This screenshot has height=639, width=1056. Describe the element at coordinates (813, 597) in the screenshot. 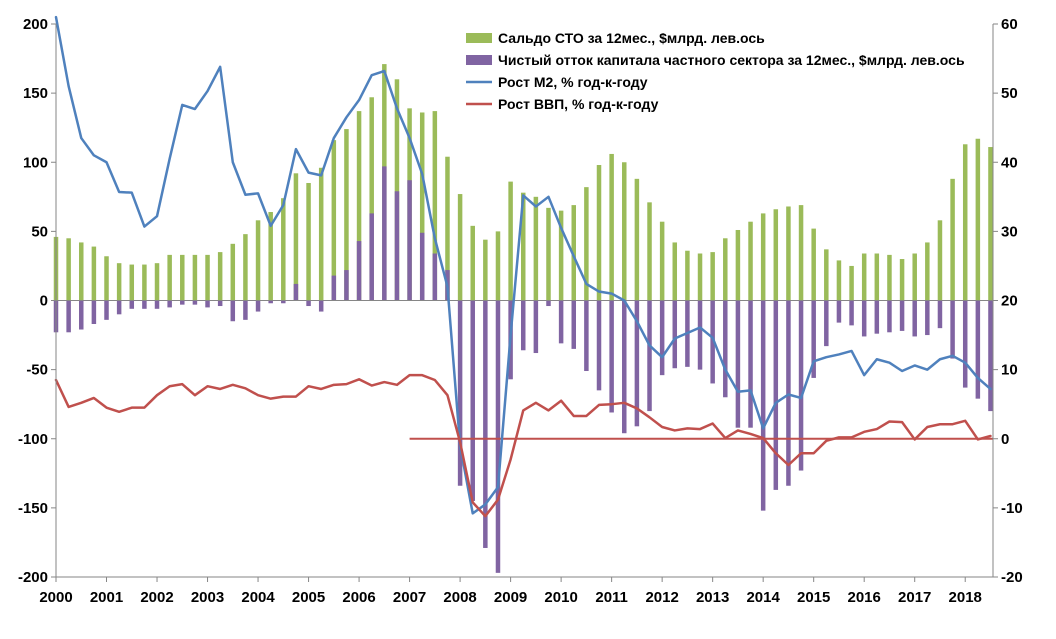

I see `x-tick-label: 2015` at that location.